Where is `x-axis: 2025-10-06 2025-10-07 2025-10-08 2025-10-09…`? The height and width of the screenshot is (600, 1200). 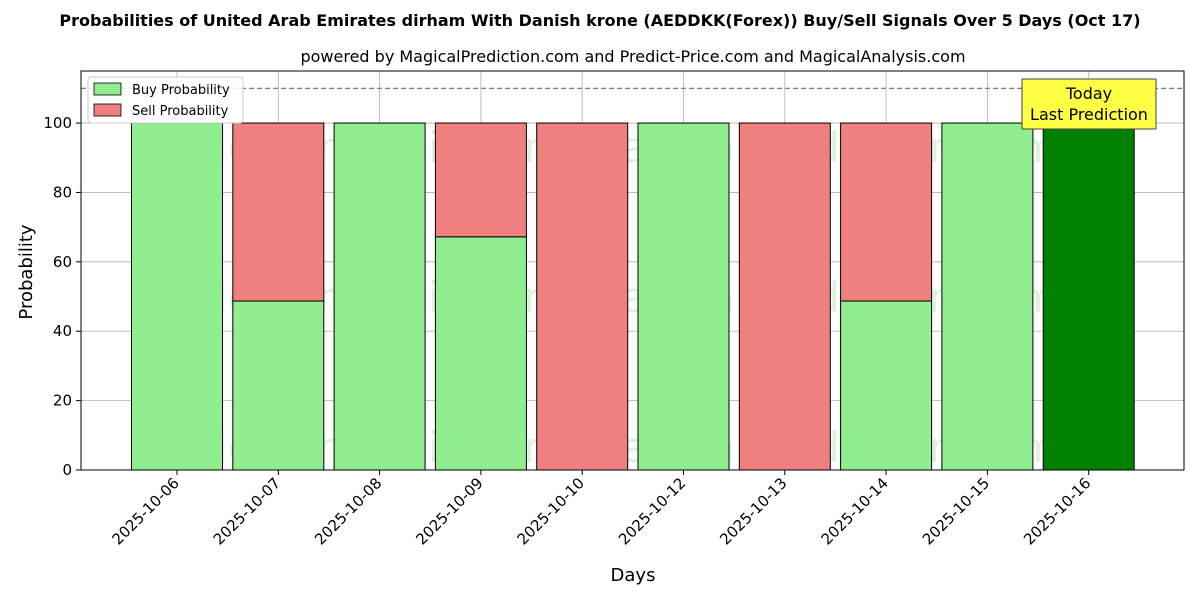 x-axis: 2025-10-06 2025-10-07 2025-10-08 2025-10-09… is located at coordinates (601, 509).